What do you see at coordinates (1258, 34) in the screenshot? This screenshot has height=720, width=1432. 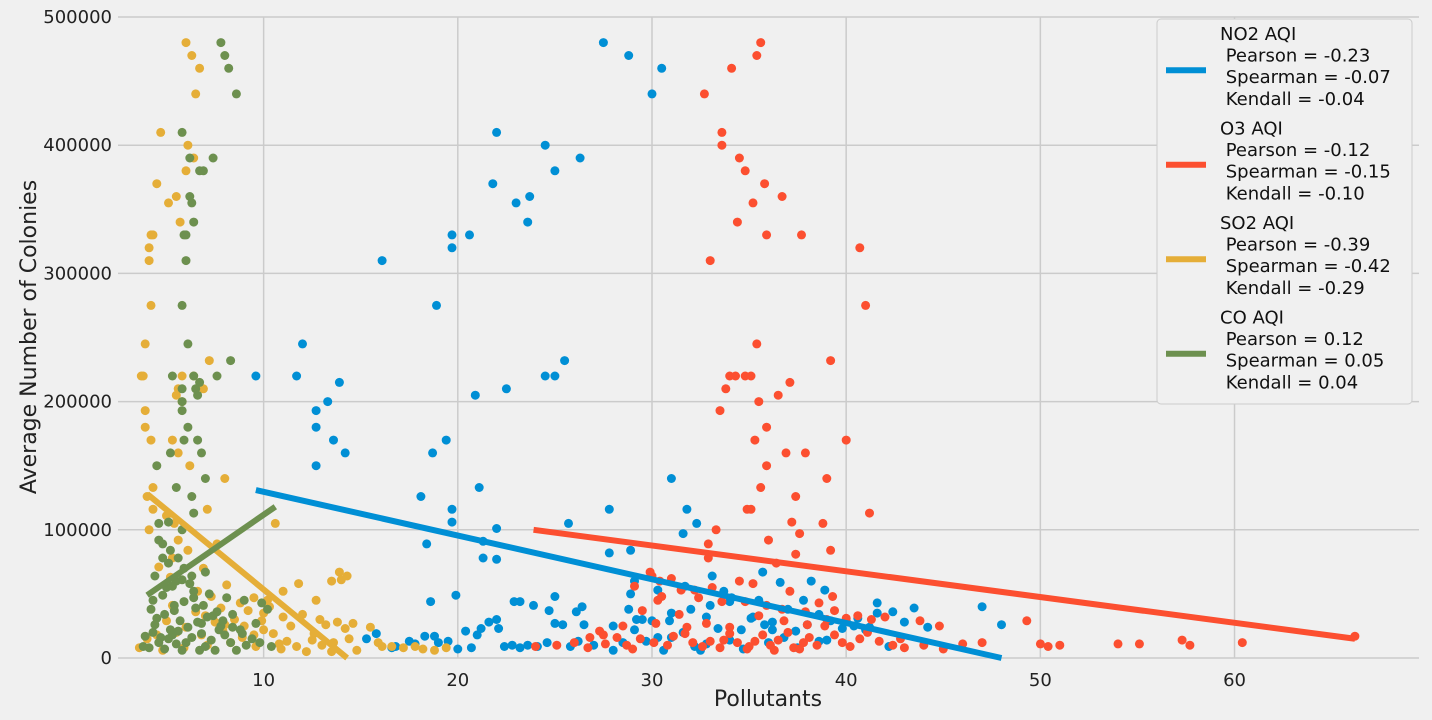 I see `legend-text-no2: NO2 AQI` at bounding box center [1258, 34].